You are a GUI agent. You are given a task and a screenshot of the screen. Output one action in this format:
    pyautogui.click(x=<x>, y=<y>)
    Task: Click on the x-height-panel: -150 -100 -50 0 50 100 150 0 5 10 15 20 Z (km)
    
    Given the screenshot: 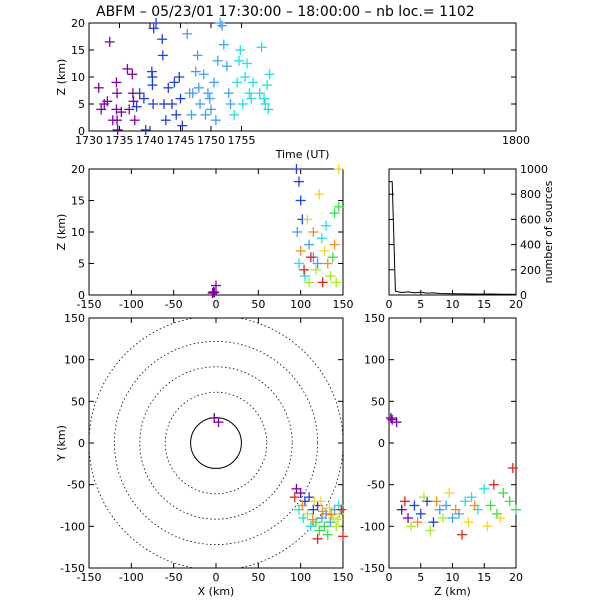 What is the action you would take?
    pyautogui.click(x=204, y=237)
    